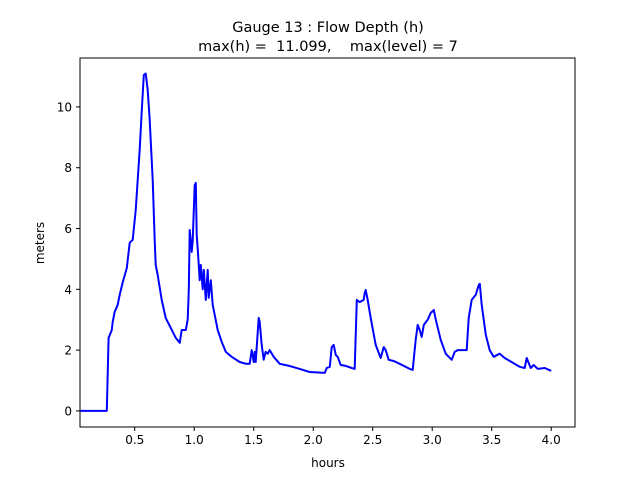 This screenshot has width=640, height=480. Describe the element at coordinates (68, 351) in the screenshot. I see `y-tick-label: 2` at that location.